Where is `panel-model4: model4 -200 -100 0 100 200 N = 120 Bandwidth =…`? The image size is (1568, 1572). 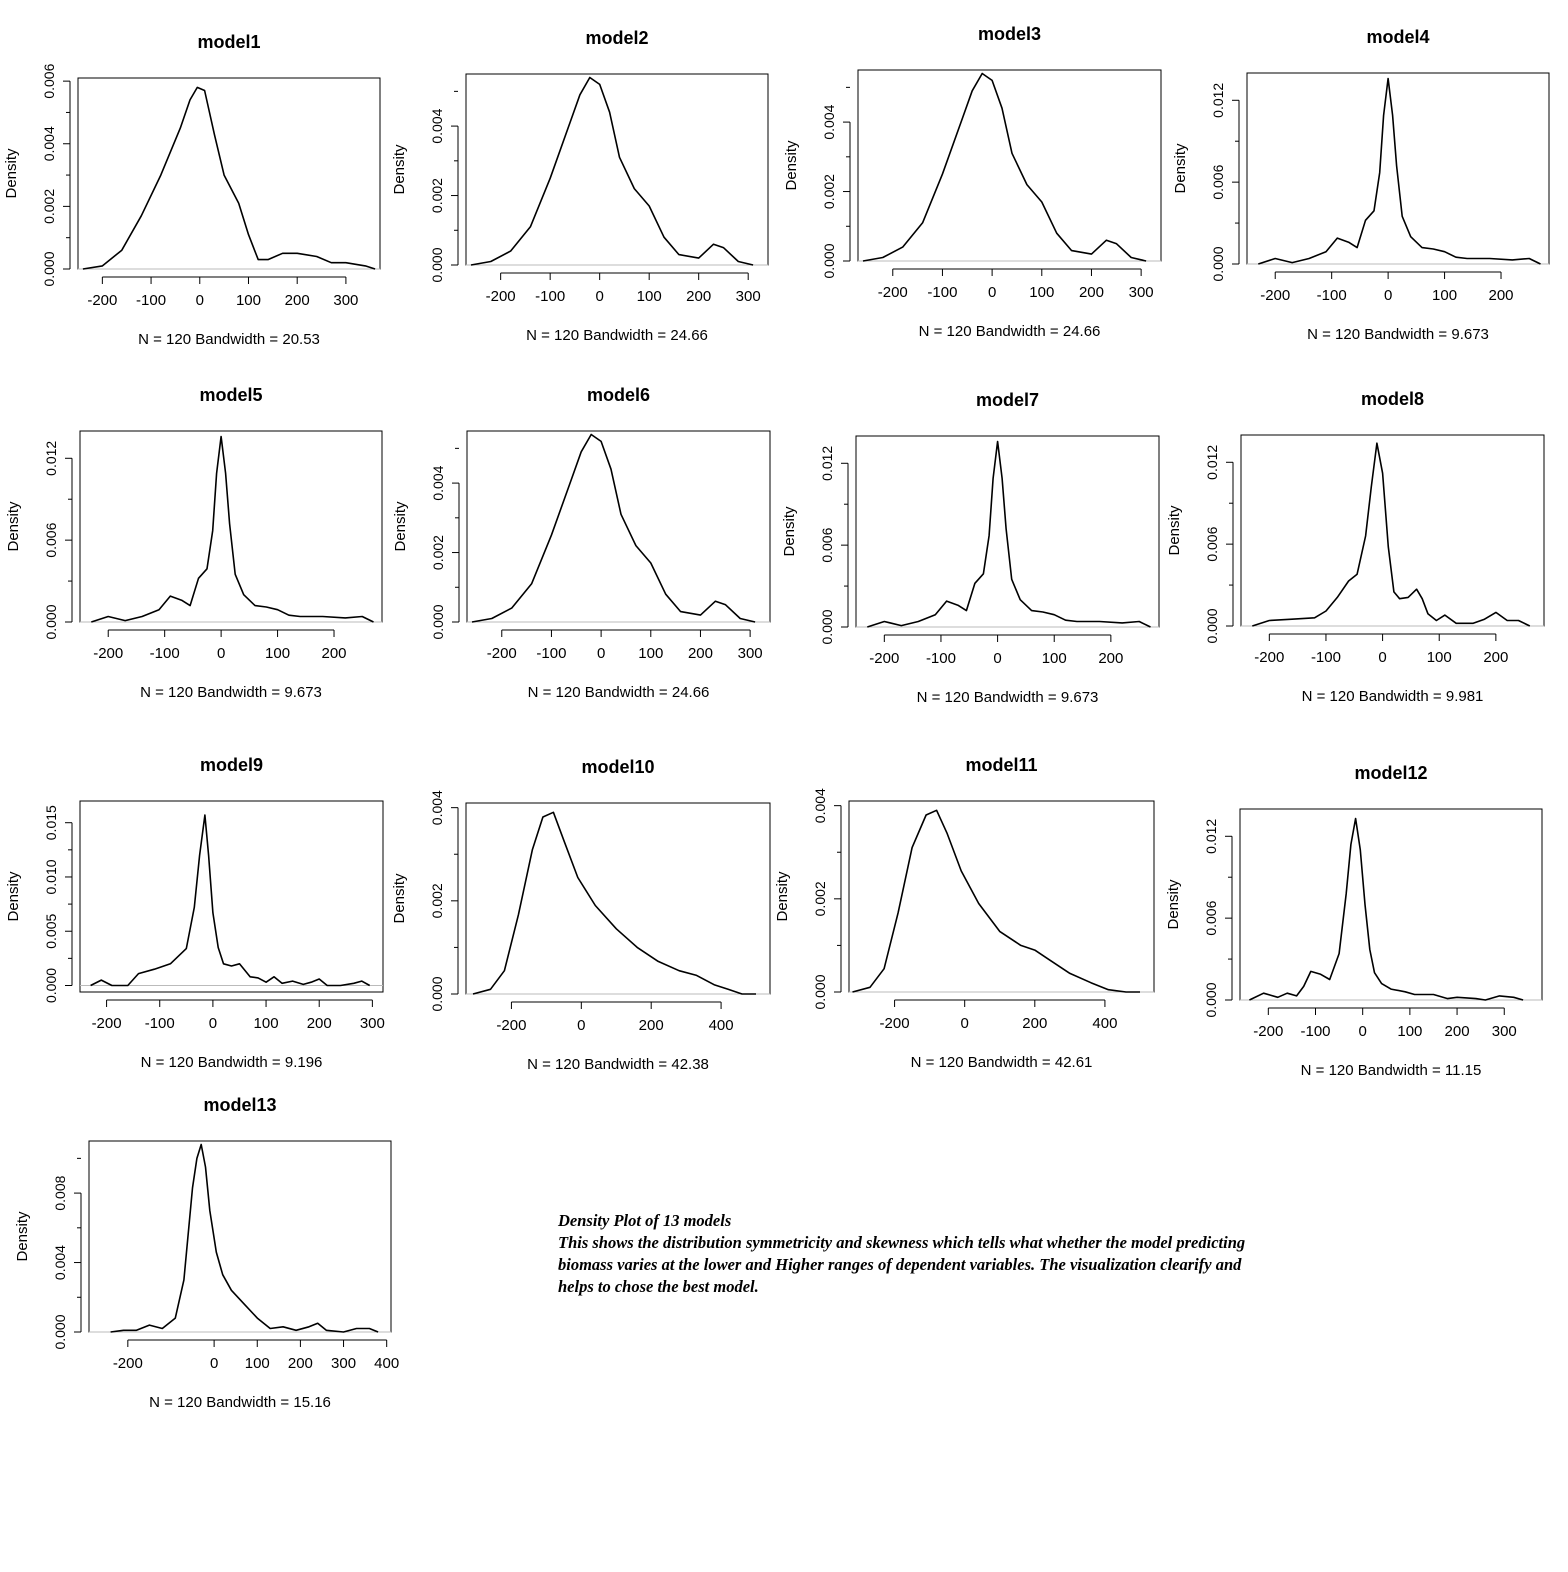 panel-model4: model4 -200 -100 0 100 200 N = 120 Bandwidth =… is located at coordinates (1361, 185).